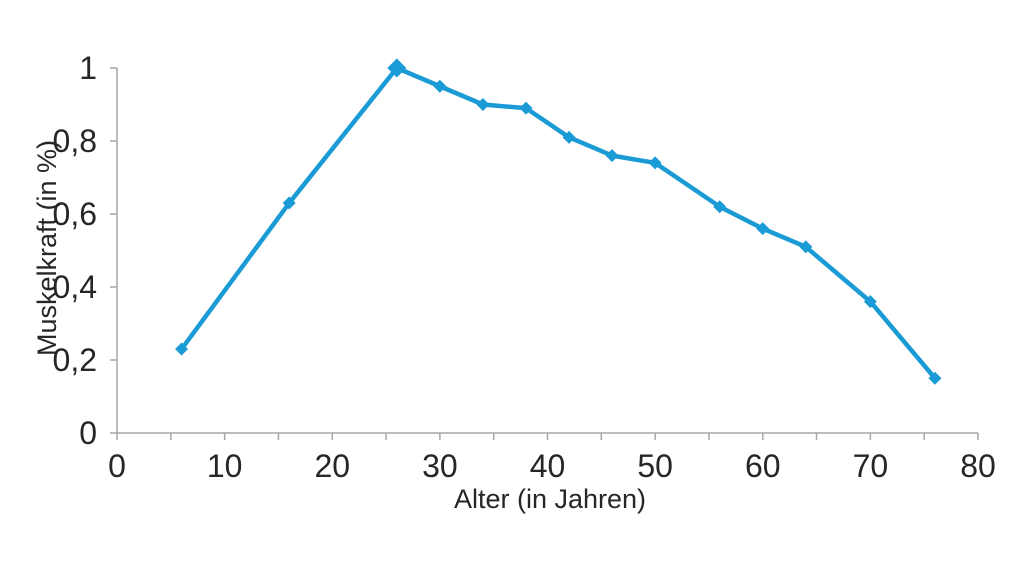  I want to click on y-tick-label: 0,6, so click(75, 214).